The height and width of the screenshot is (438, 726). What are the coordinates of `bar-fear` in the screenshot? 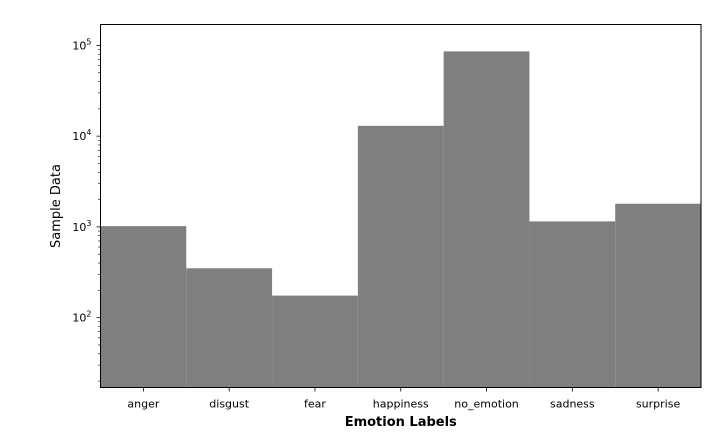 It's located at (315, 341).